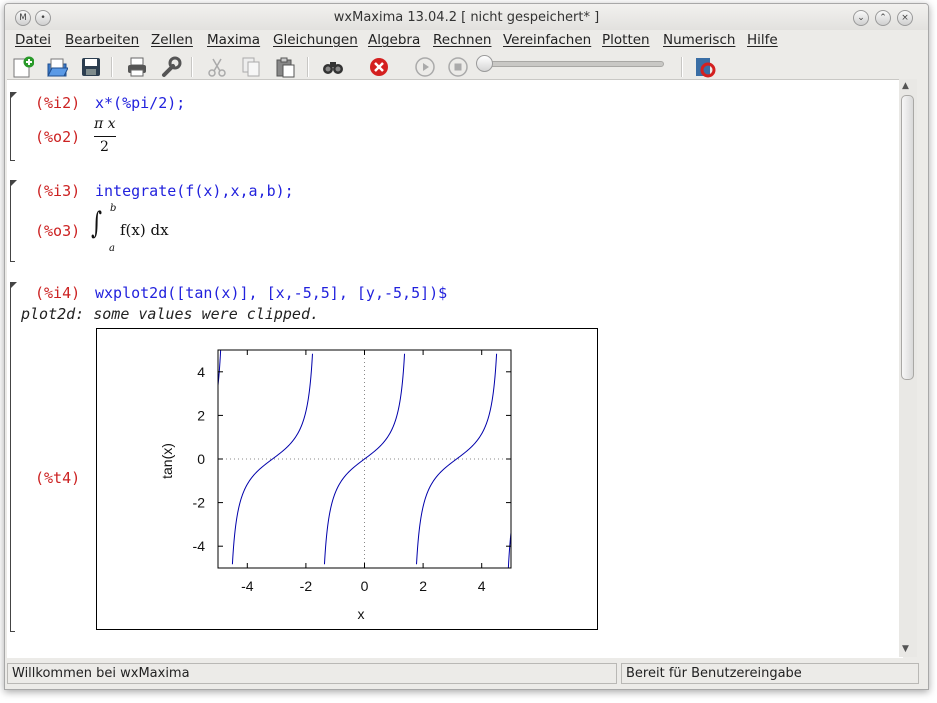 This screenshot has width=937, height=703. Describe the element at coordinates (96, 223) in the screenshot. I see `integral-sign: ∫` at that location.